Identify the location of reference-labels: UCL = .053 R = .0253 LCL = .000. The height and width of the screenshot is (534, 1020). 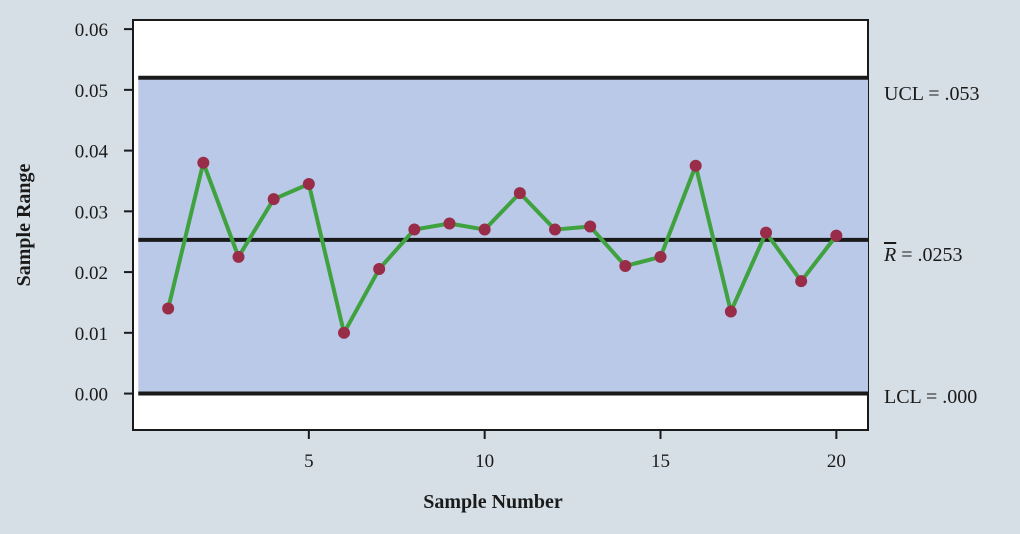
(931, 245).